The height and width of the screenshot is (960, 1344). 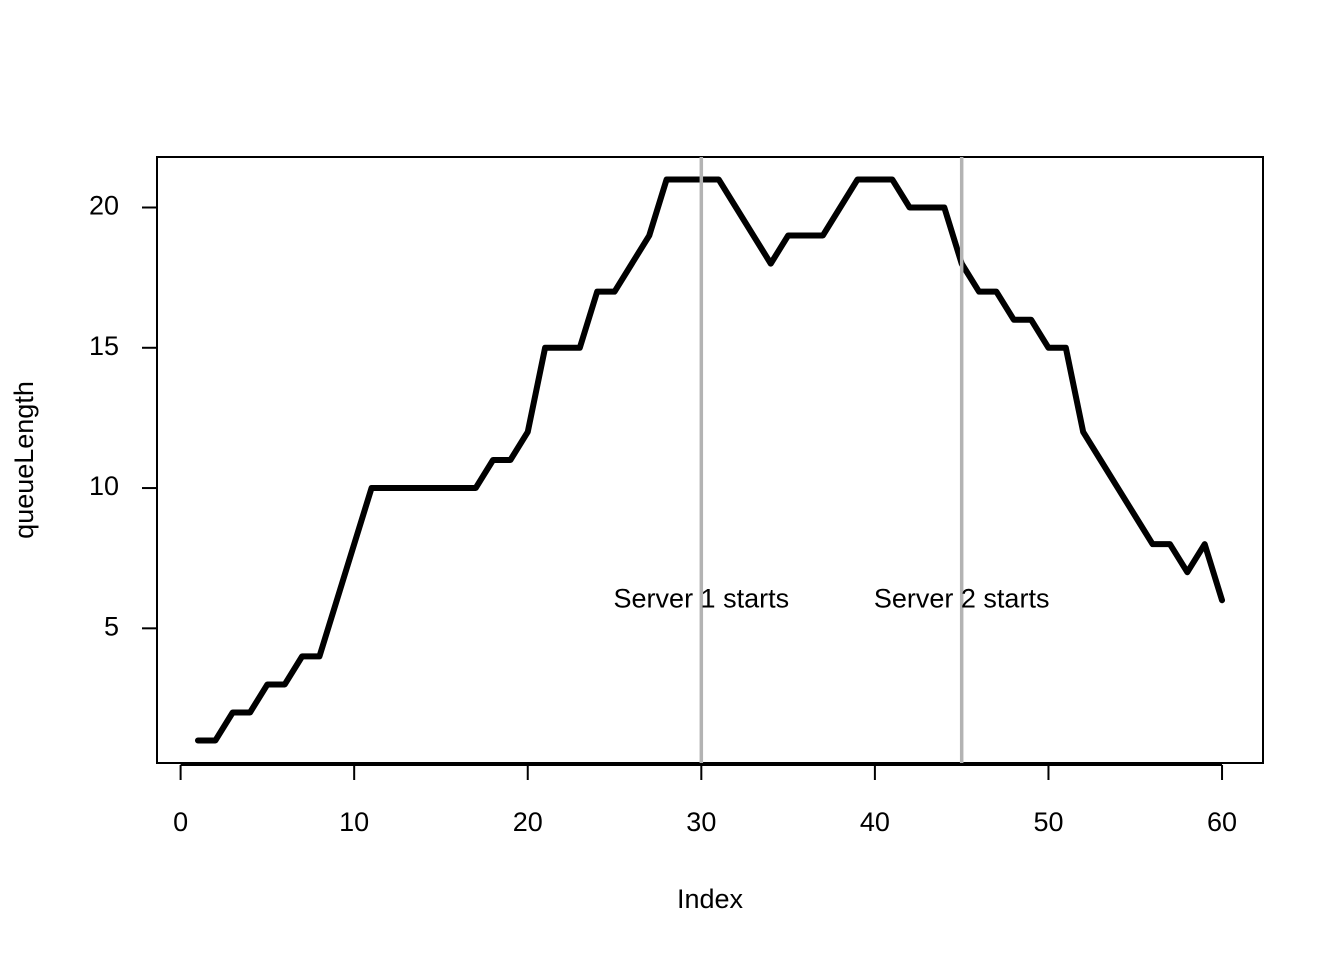 What do you see at coordinates (710, 899) in the screenshot?
I see `x-axis-title: Index` at bounding box center [710, 899].